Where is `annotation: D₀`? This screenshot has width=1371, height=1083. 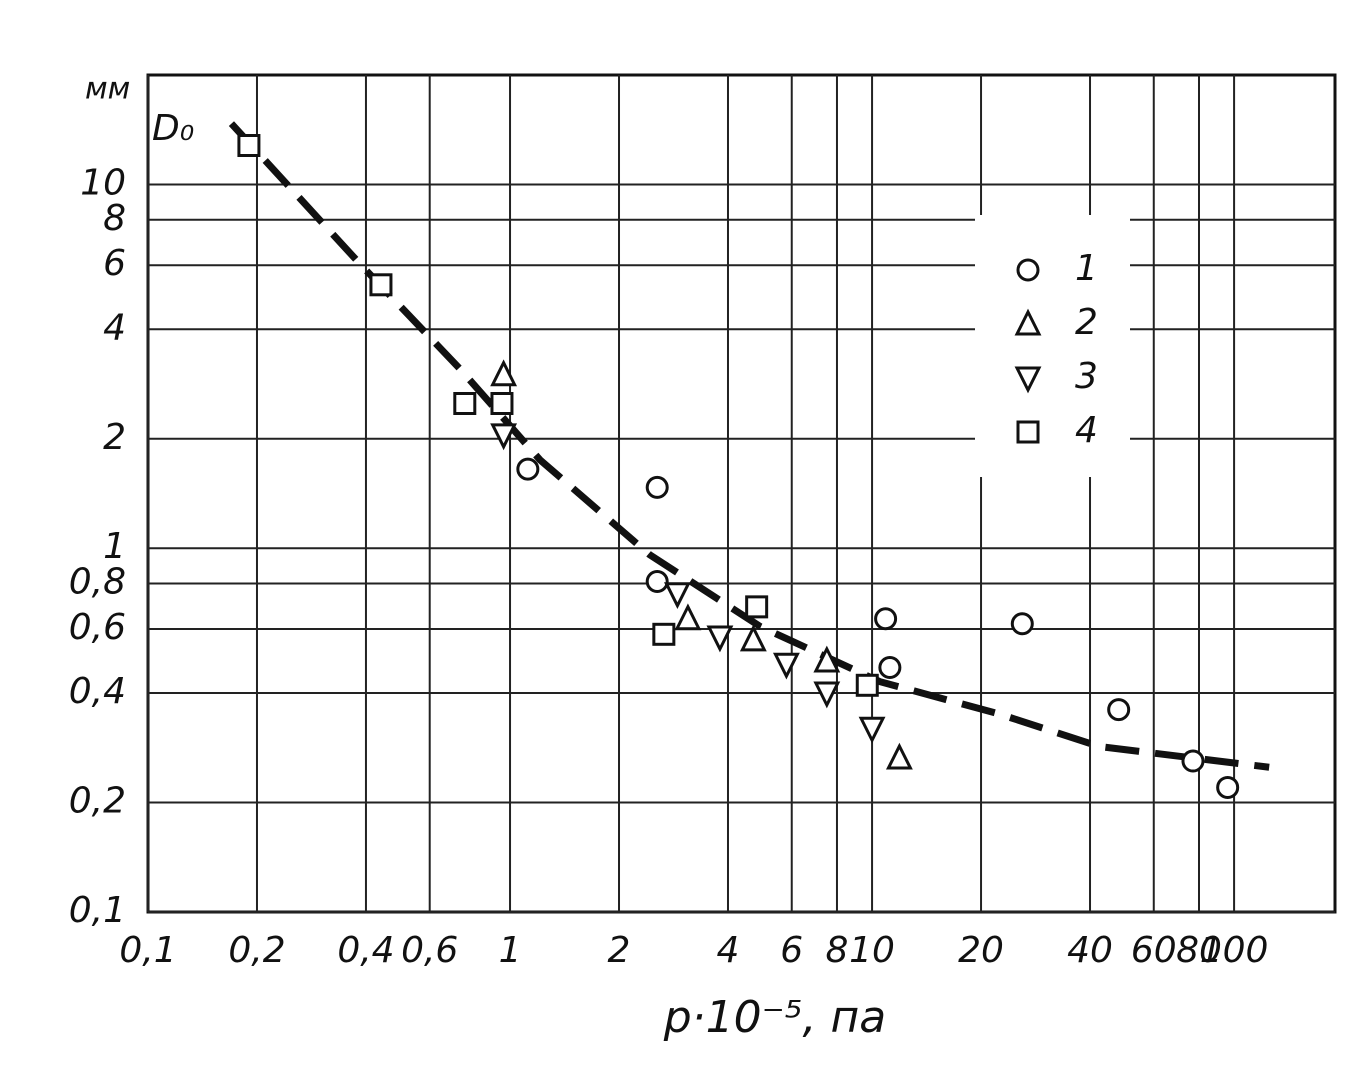 annotation: D₀ is located at coordinates (173, 128).